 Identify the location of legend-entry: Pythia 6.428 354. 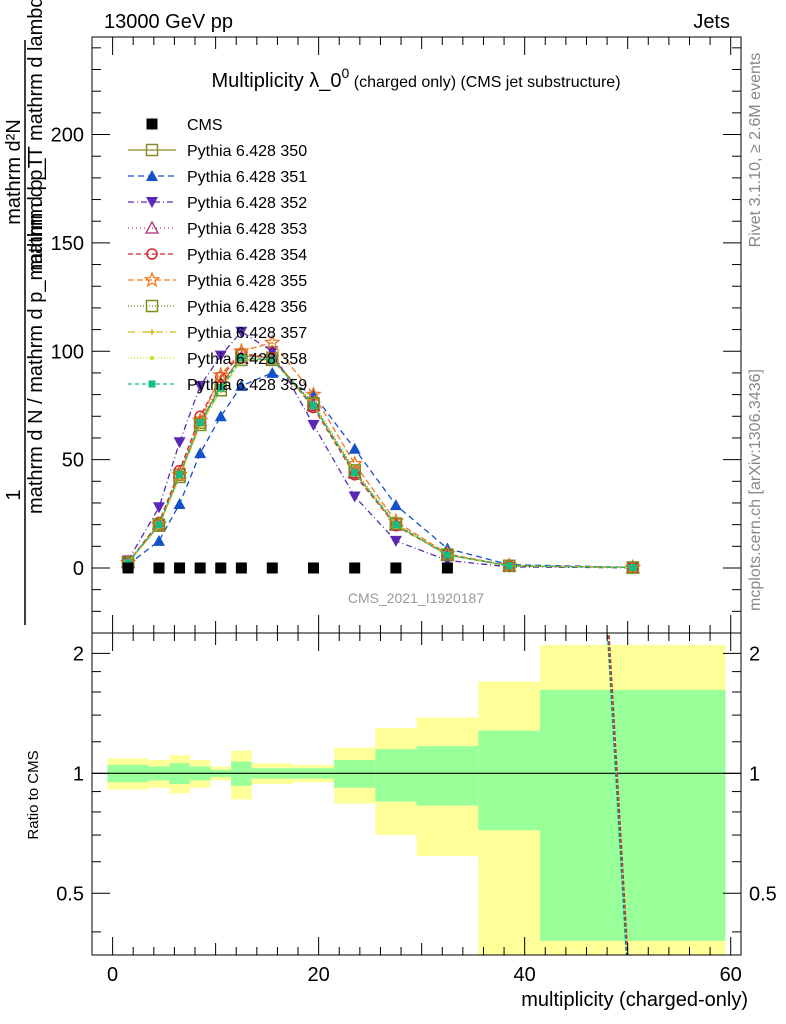
(217, 255).